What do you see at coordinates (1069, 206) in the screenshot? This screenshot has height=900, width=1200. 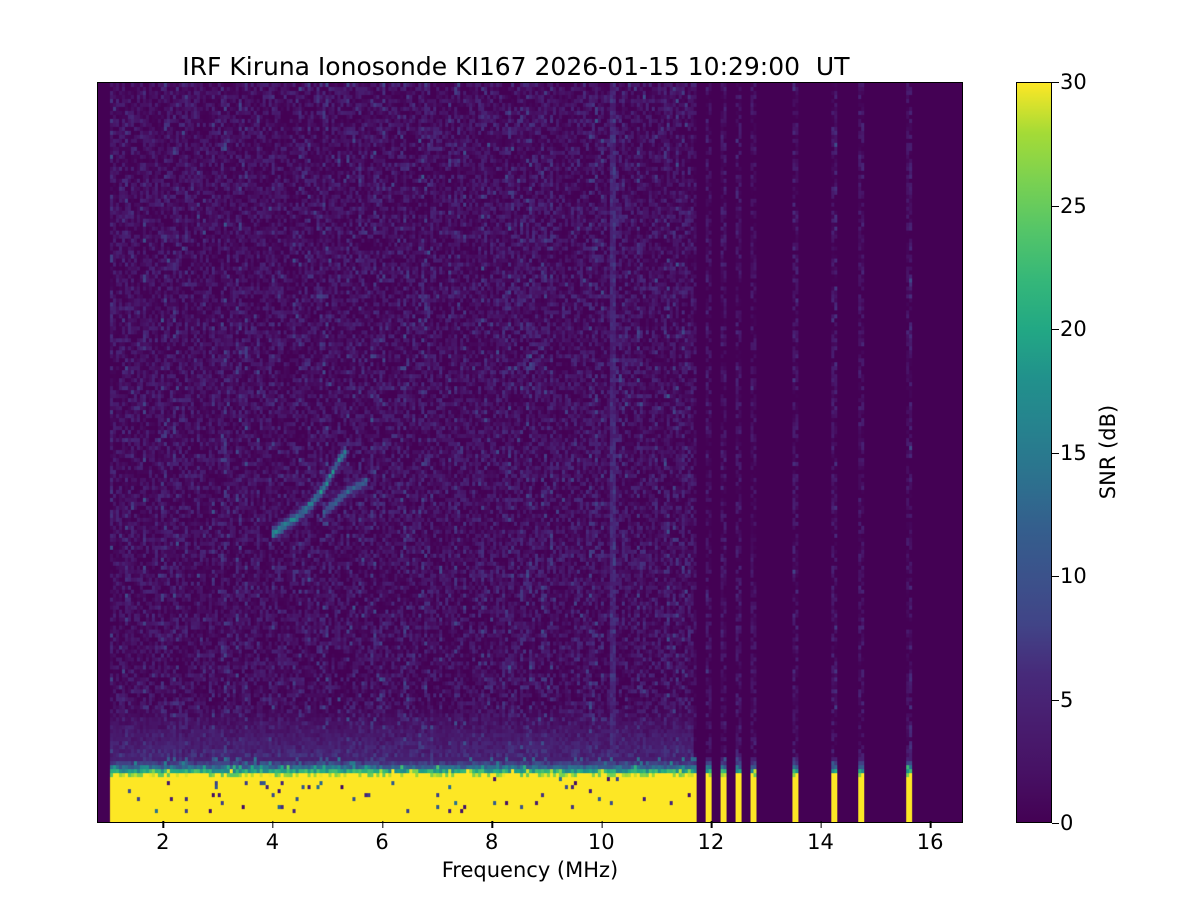 I see `colorbar-tick-label: 25` at bounding box center [1069, 206].